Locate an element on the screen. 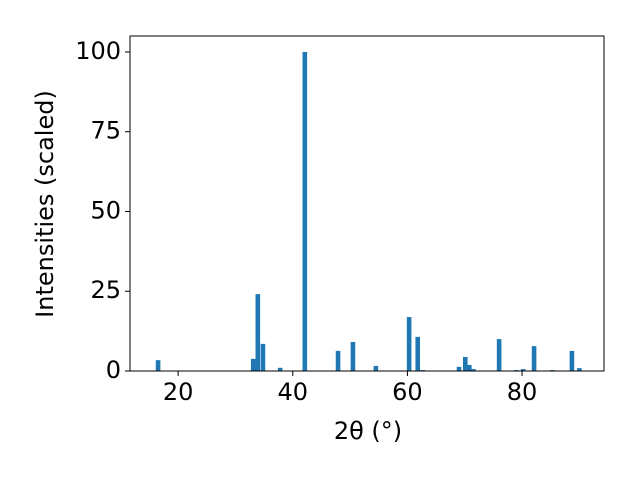  y-tick-label: 0 is located at coordinates (113, 370).